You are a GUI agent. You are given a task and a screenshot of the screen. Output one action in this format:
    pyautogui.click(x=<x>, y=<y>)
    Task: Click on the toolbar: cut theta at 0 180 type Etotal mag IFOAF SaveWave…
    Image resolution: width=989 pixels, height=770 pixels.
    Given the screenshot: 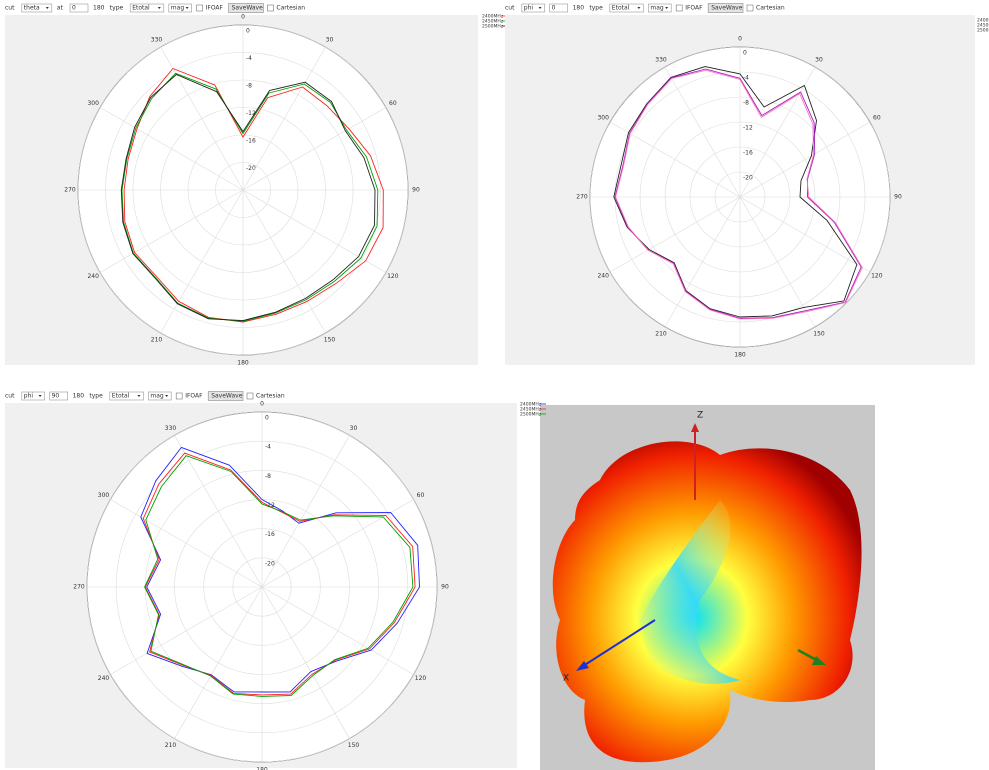 What is the action you would take?
    pyautogui.click(x=155, y=8)
    